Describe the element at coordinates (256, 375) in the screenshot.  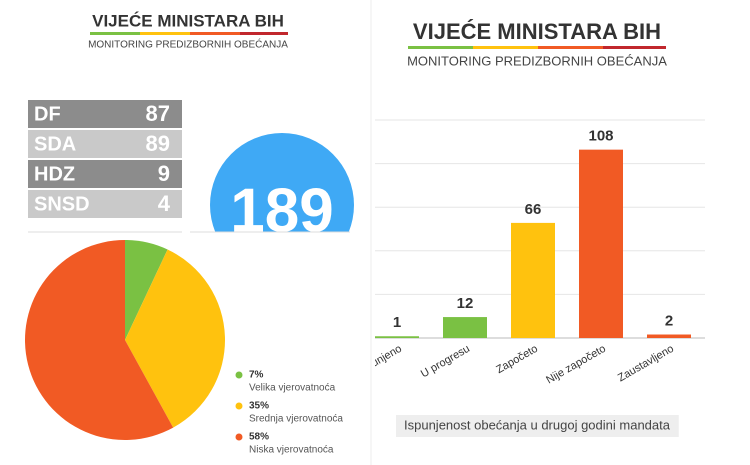
I see `legend-value: 7%` at that location.